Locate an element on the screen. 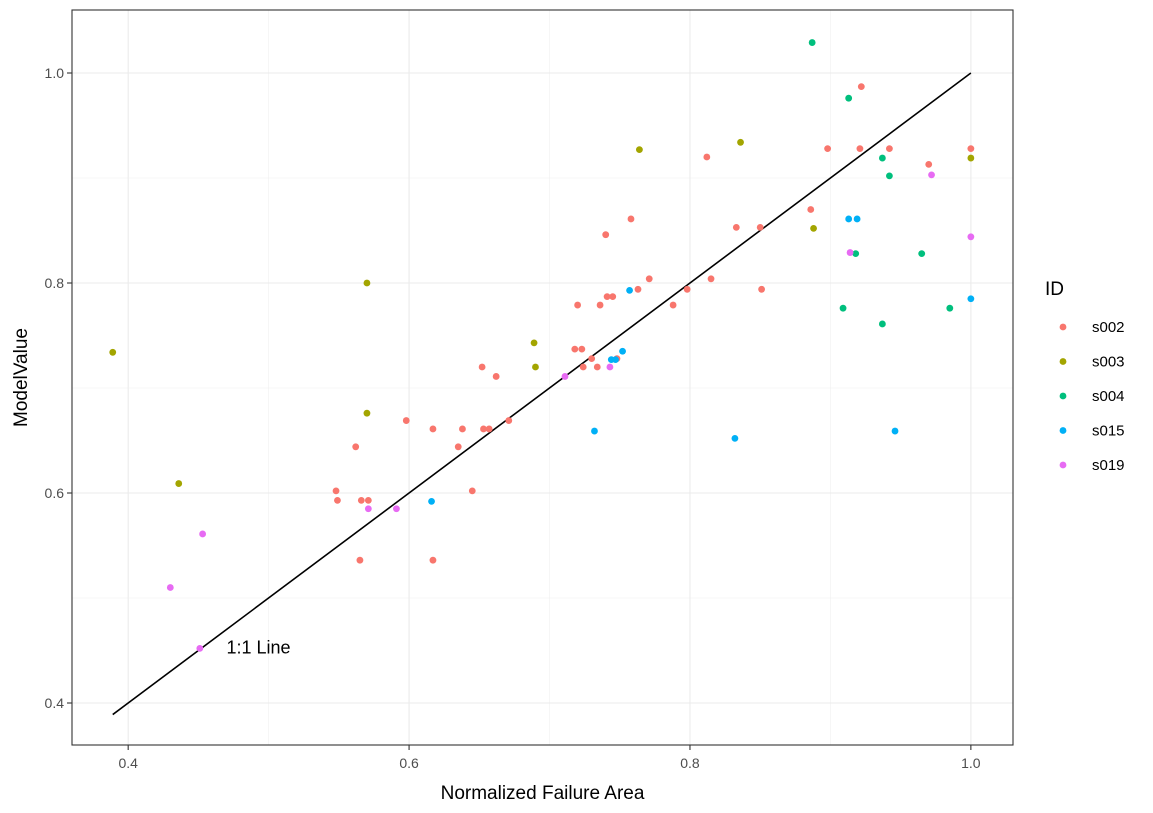 This screenshot has height=813, width=1153. legend-title: ID is located at coordinates (1054, 289).